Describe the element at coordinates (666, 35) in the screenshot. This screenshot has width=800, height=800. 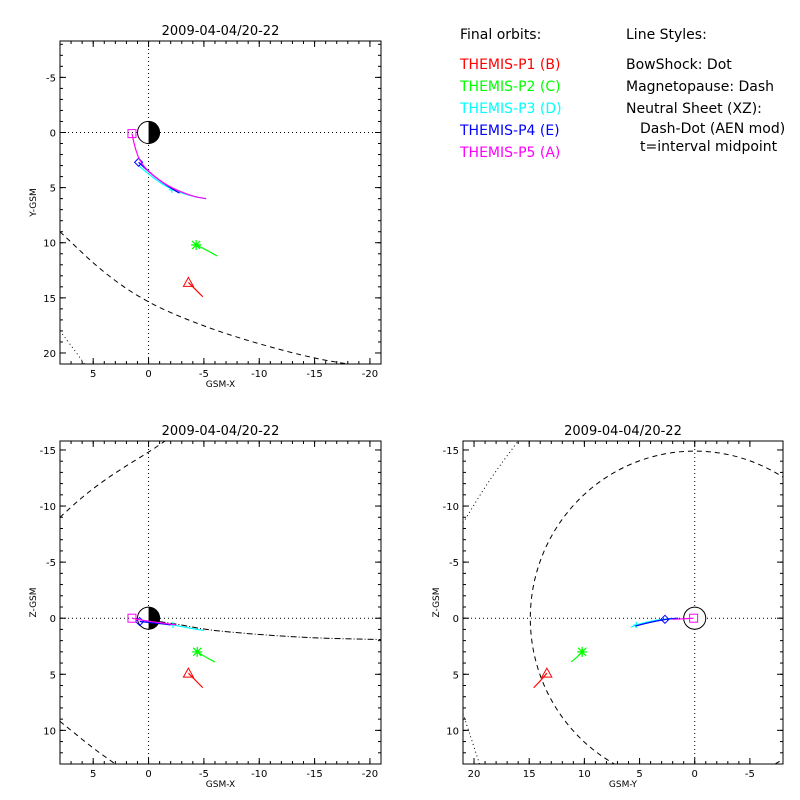
I see `line-styles-heading: Line Styles:` at that location.